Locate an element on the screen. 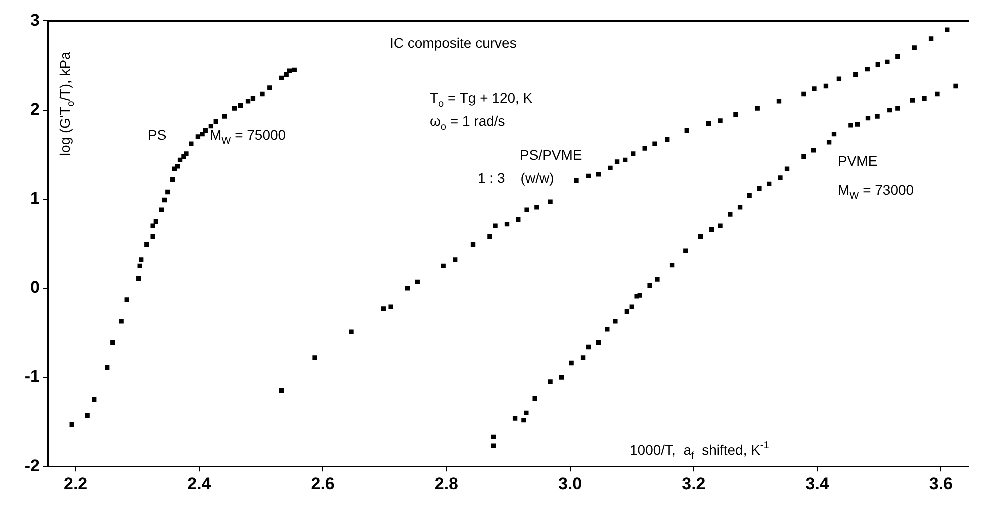  series-label: PVME is located at coordinates (858, 161).